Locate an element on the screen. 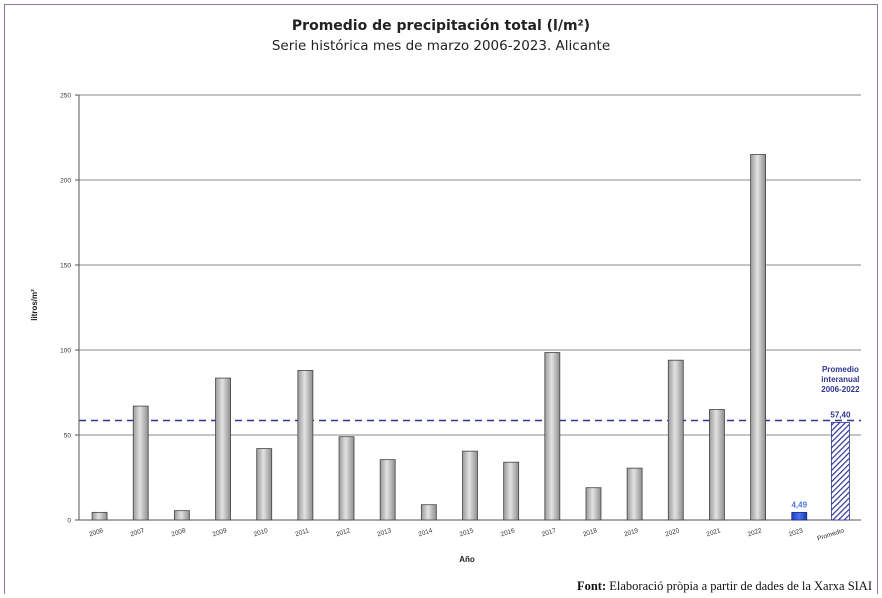 The height and width of the screenshot is (598, 882). bar-2020 is located at coordinates (675, 440).